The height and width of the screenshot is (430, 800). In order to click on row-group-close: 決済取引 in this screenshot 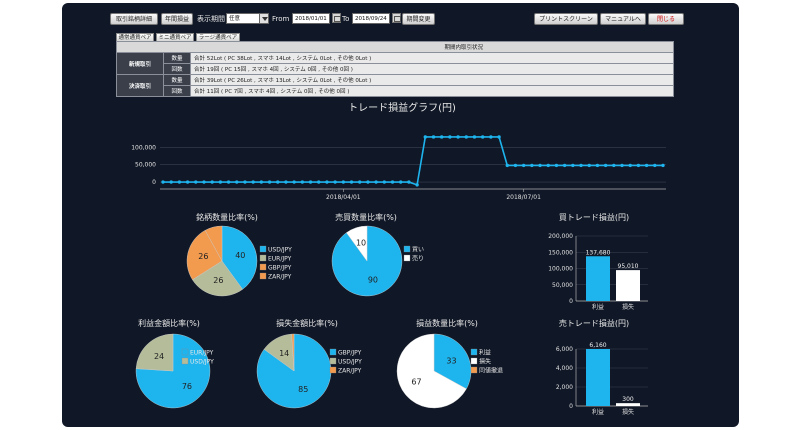, I will do `click(140, 85)`.